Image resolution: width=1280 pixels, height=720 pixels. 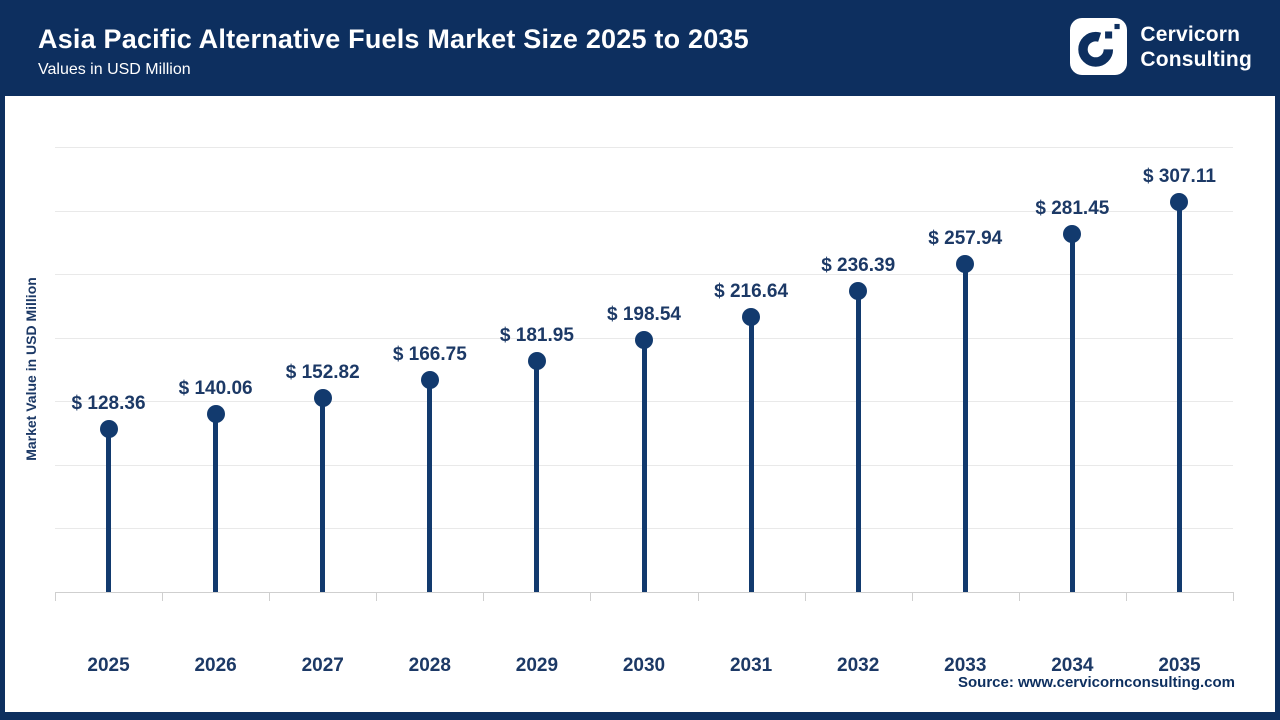 What do you see at coordinates (108, 665) in the screenshot?
I see `x-axis-label: 2025` at bounding box center [108, 665].